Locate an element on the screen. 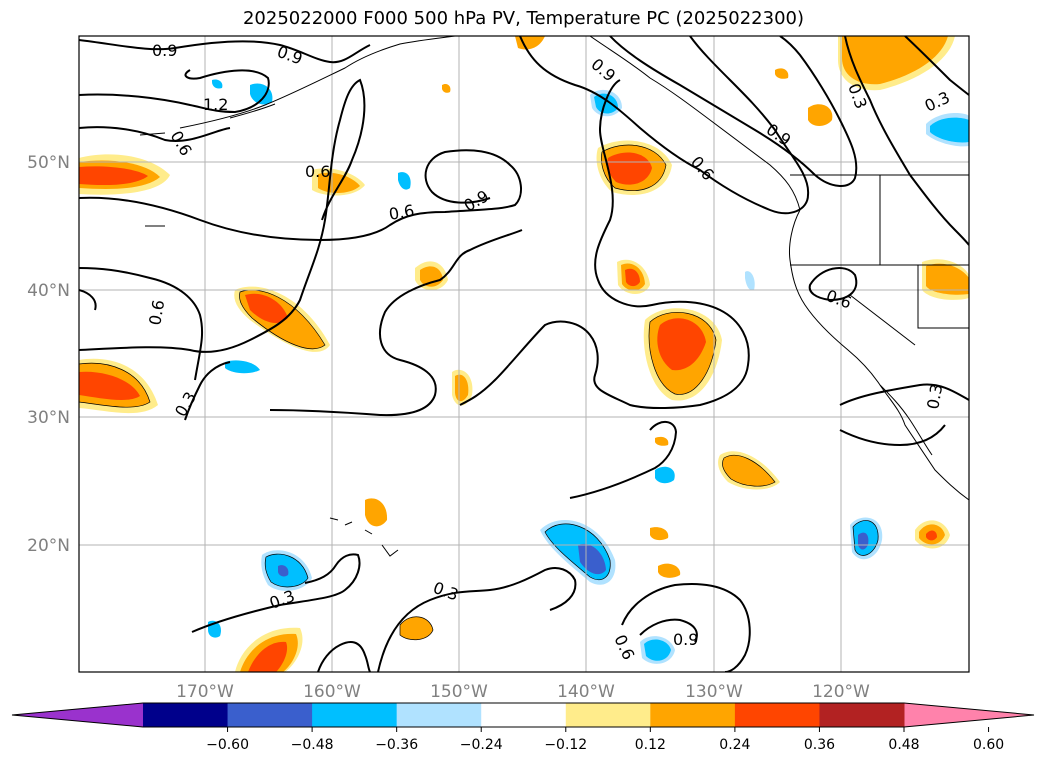  lon-label: 120°W is located at coordinates (841, 692).